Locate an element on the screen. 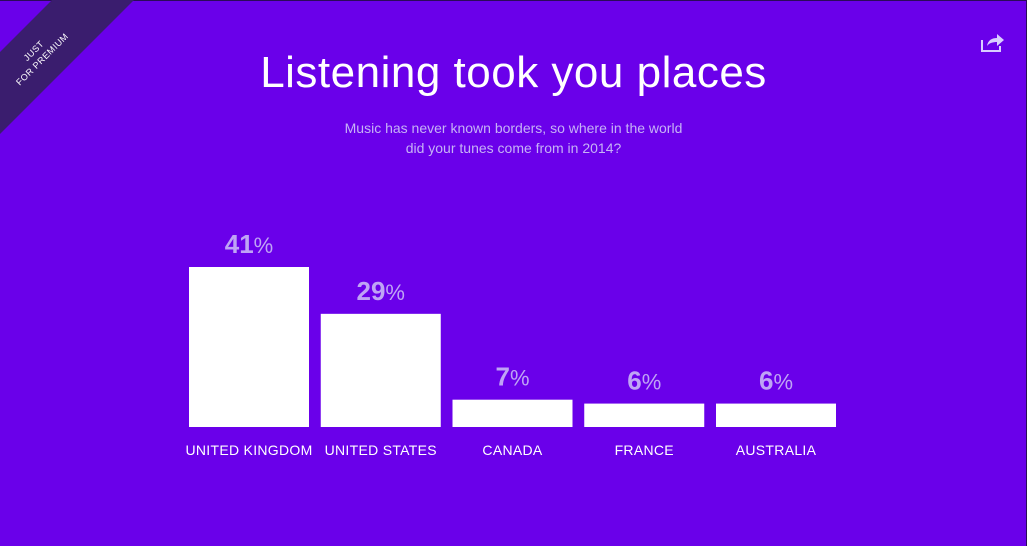  share-button is located at coordinates (993, 42).